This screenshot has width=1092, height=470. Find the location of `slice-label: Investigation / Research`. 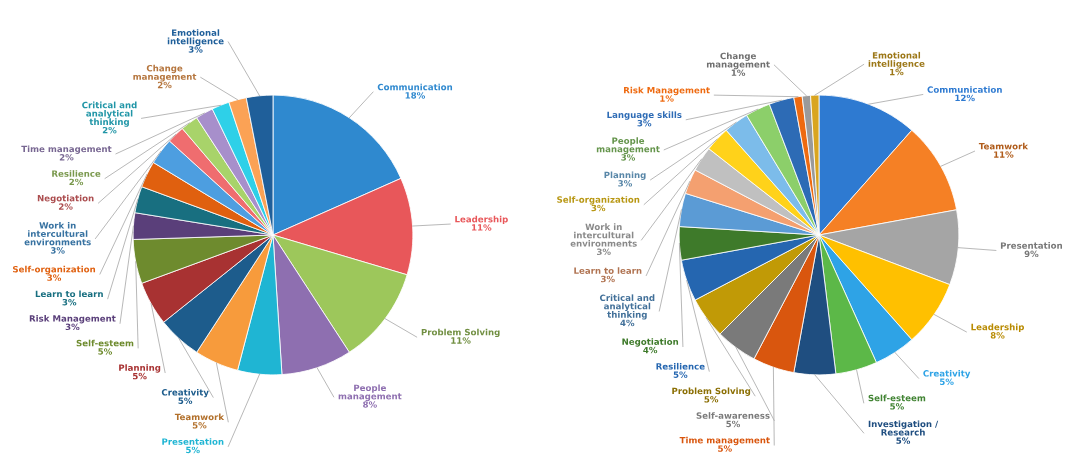

slice-label: Investigation / Research is located at coordinates (903, 428).